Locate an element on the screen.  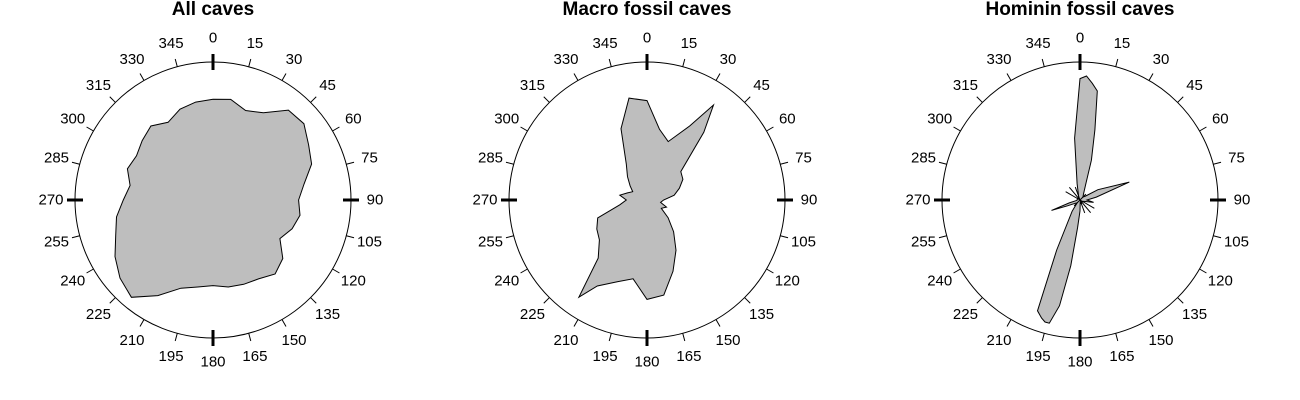
rose-area-all-caves is located at coordinates (213, 198).